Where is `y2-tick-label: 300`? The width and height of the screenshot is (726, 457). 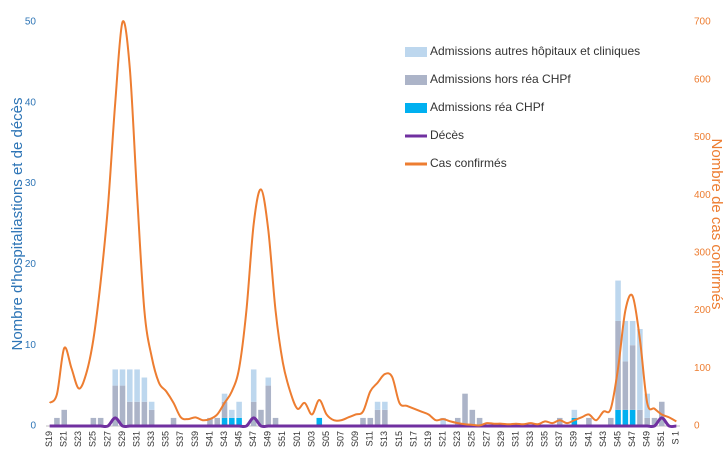 y2-tick-label: 300 is located at coordinates (702, 252).